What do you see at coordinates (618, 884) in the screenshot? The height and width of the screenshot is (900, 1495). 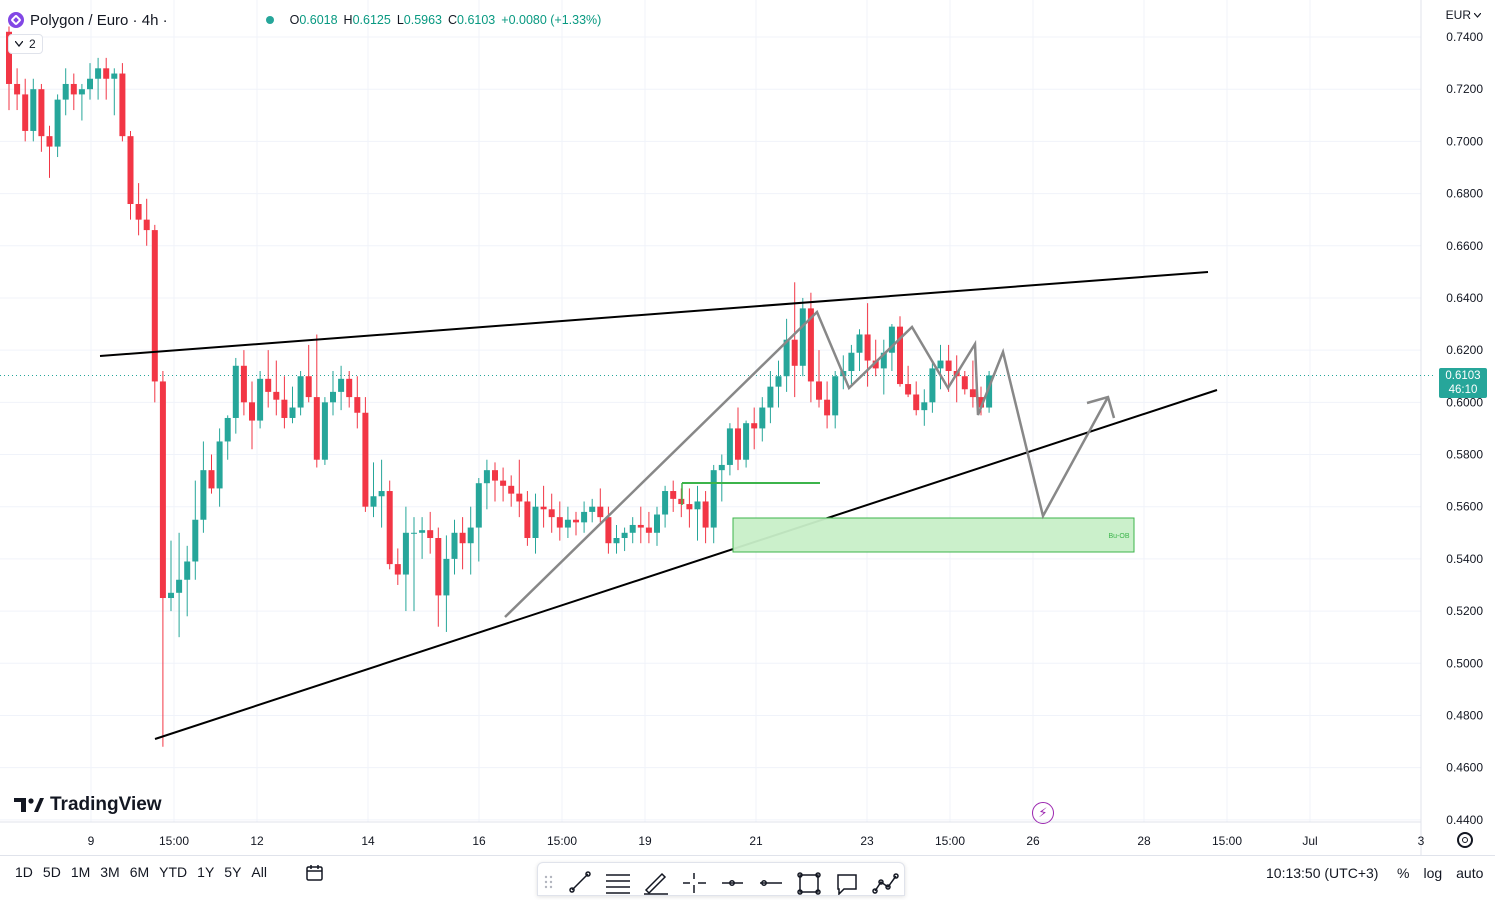 I see `fib-retracement-icon` at bounding box center [618, 884].